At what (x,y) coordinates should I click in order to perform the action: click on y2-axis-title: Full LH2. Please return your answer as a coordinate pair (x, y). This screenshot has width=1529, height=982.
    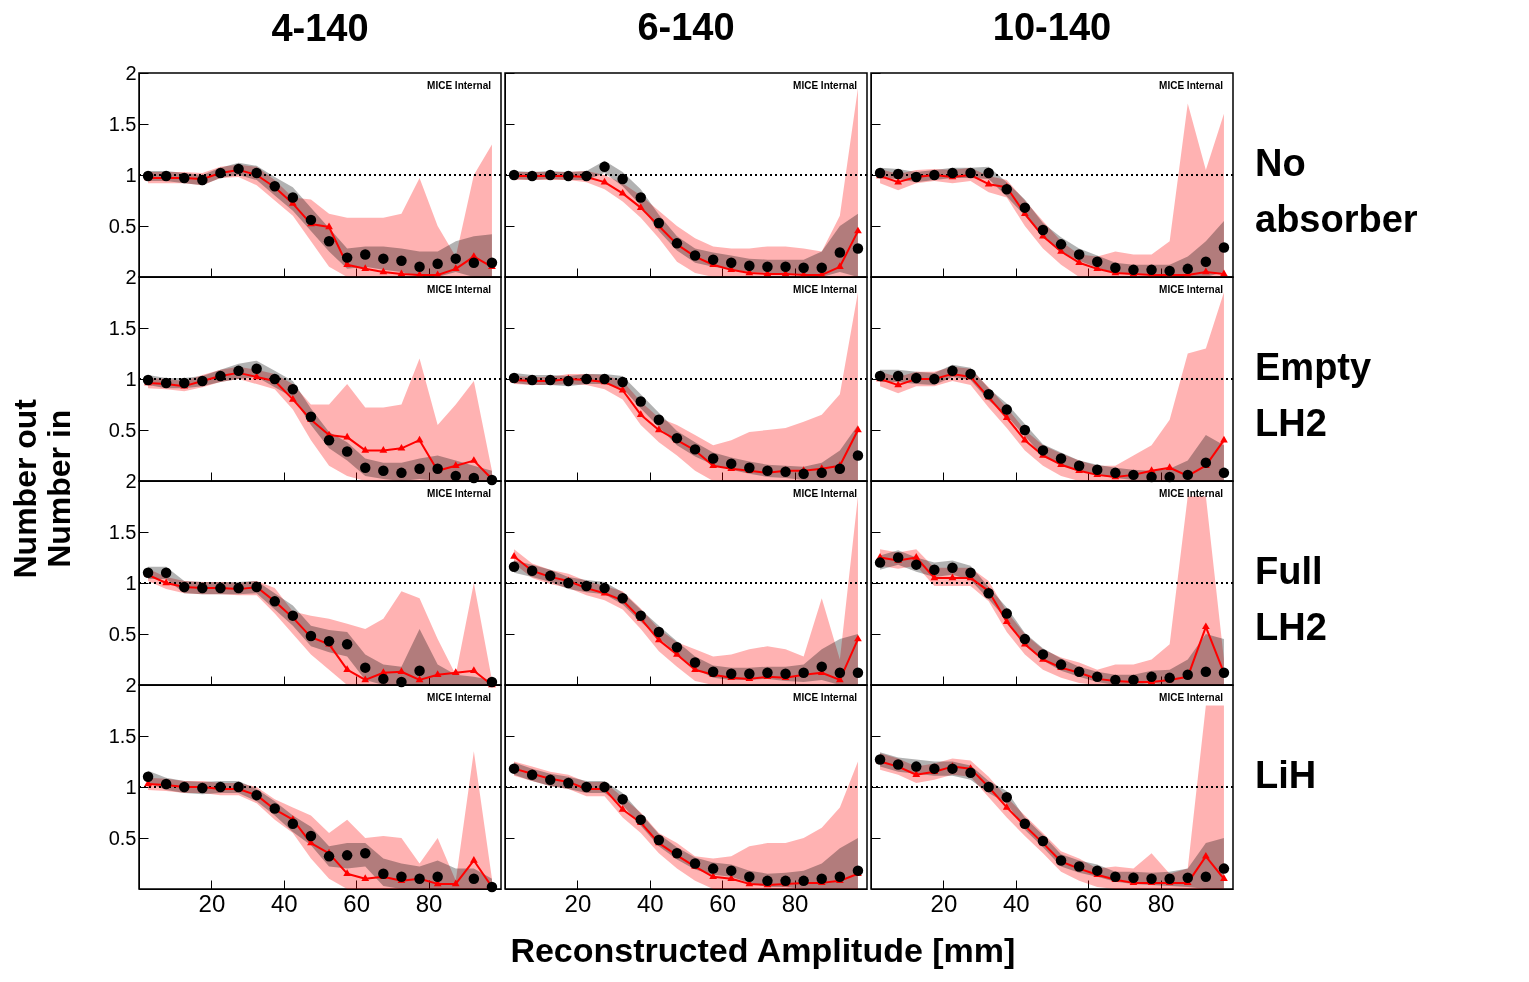
    Looking at the image, I should click on (1291, 599).